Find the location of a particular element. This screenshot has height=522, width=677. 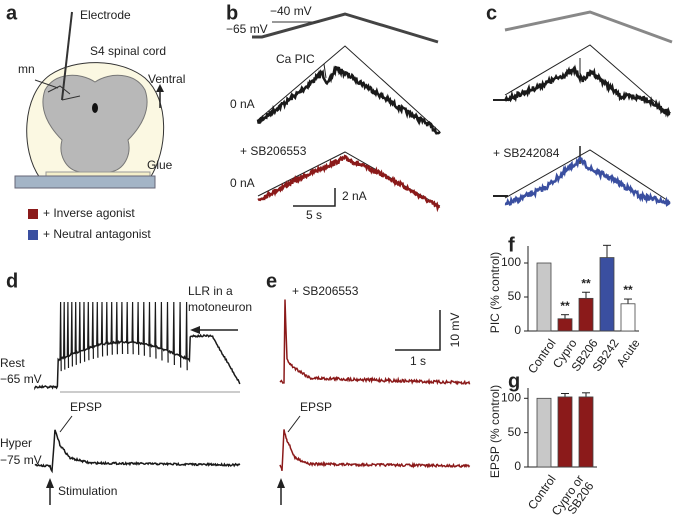

label: Ventral is located at coordinates (166, 79).